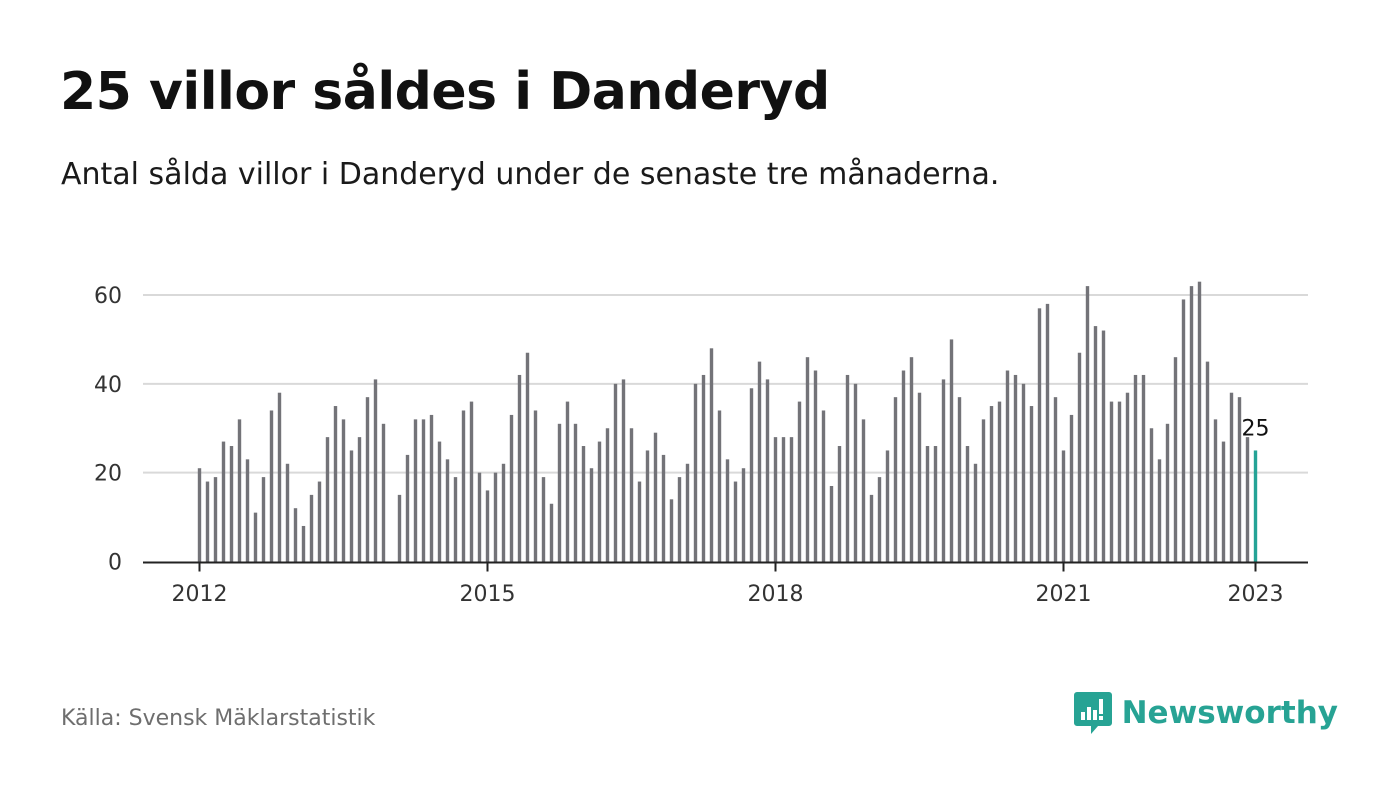 This screenshot has height=794, width=1400. What do you see at coordinates (1092, 713) in the screenshot?
I see `newsworthy-logo-icon` at bounding box center [1092, 713].